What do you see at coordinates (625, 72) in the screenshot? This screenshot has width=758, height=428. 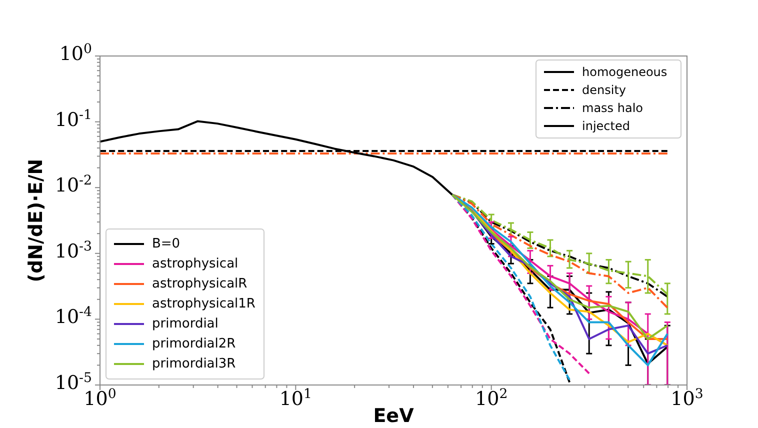 I see `annotation: homogeneous` at bounding box center [625, 72].